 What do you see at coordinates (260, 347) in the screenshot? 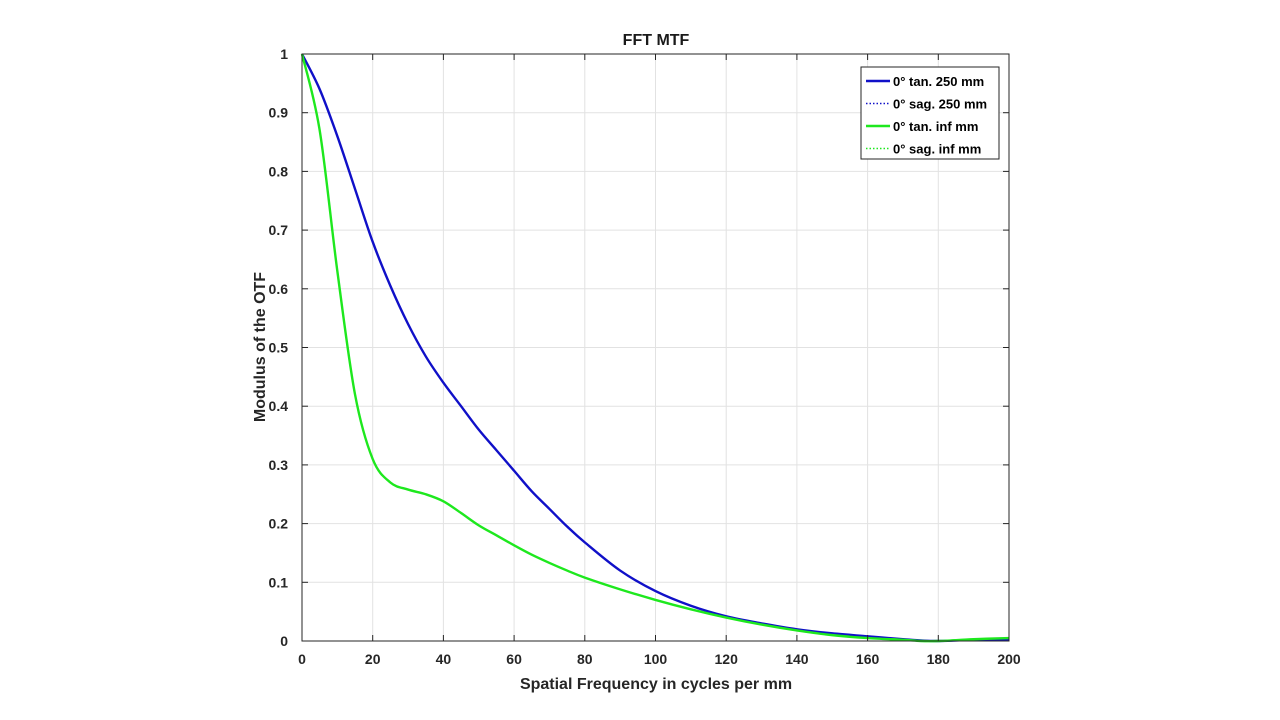
I see `y-axis-label: Modulus of the OTF` at bounding box center [260, 347].